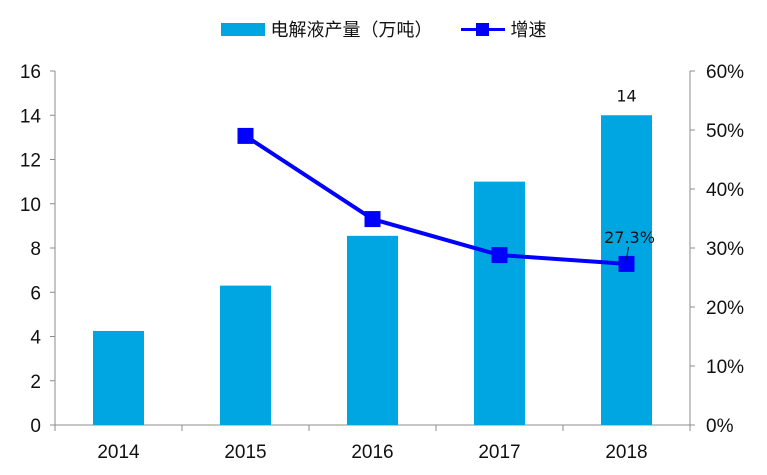 The height and width of the screenshot is (475, 767). Describe the element at coordinates (626, 452) in the screenshot. I see `x-tick-label: 2018` at that location.